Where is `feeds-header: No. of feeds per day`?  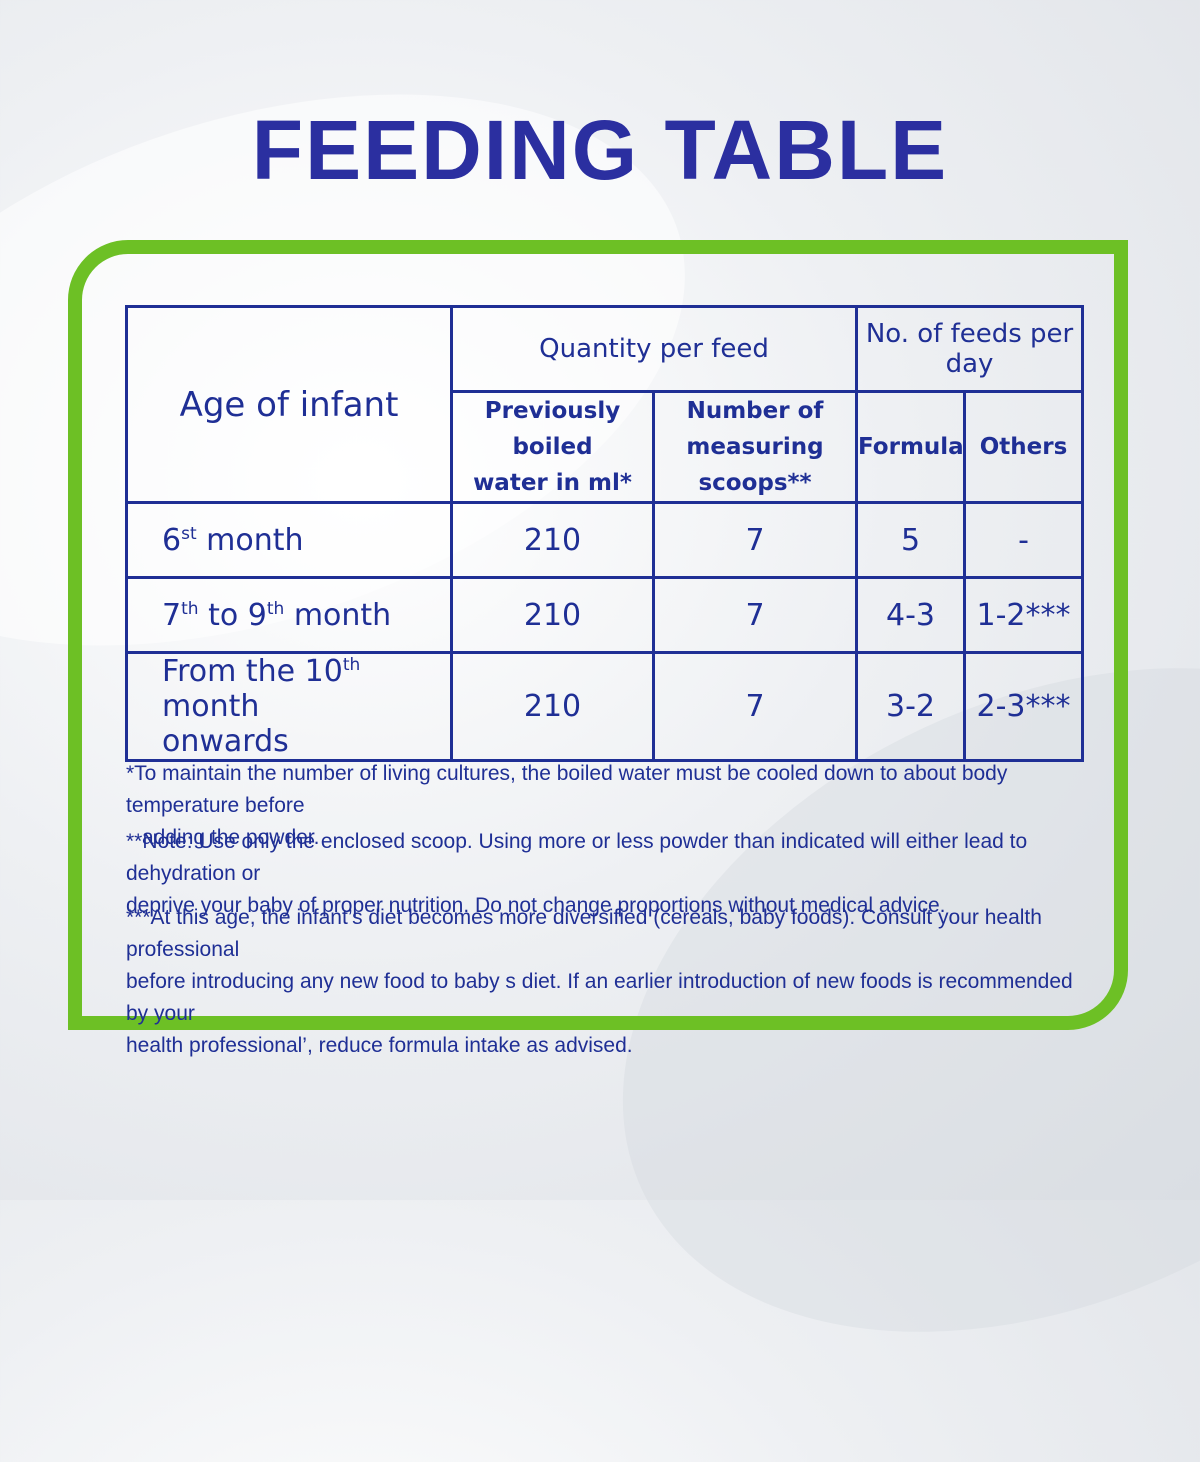
feeds-header: No. of feeds per day is located at coordinates (970, 349).